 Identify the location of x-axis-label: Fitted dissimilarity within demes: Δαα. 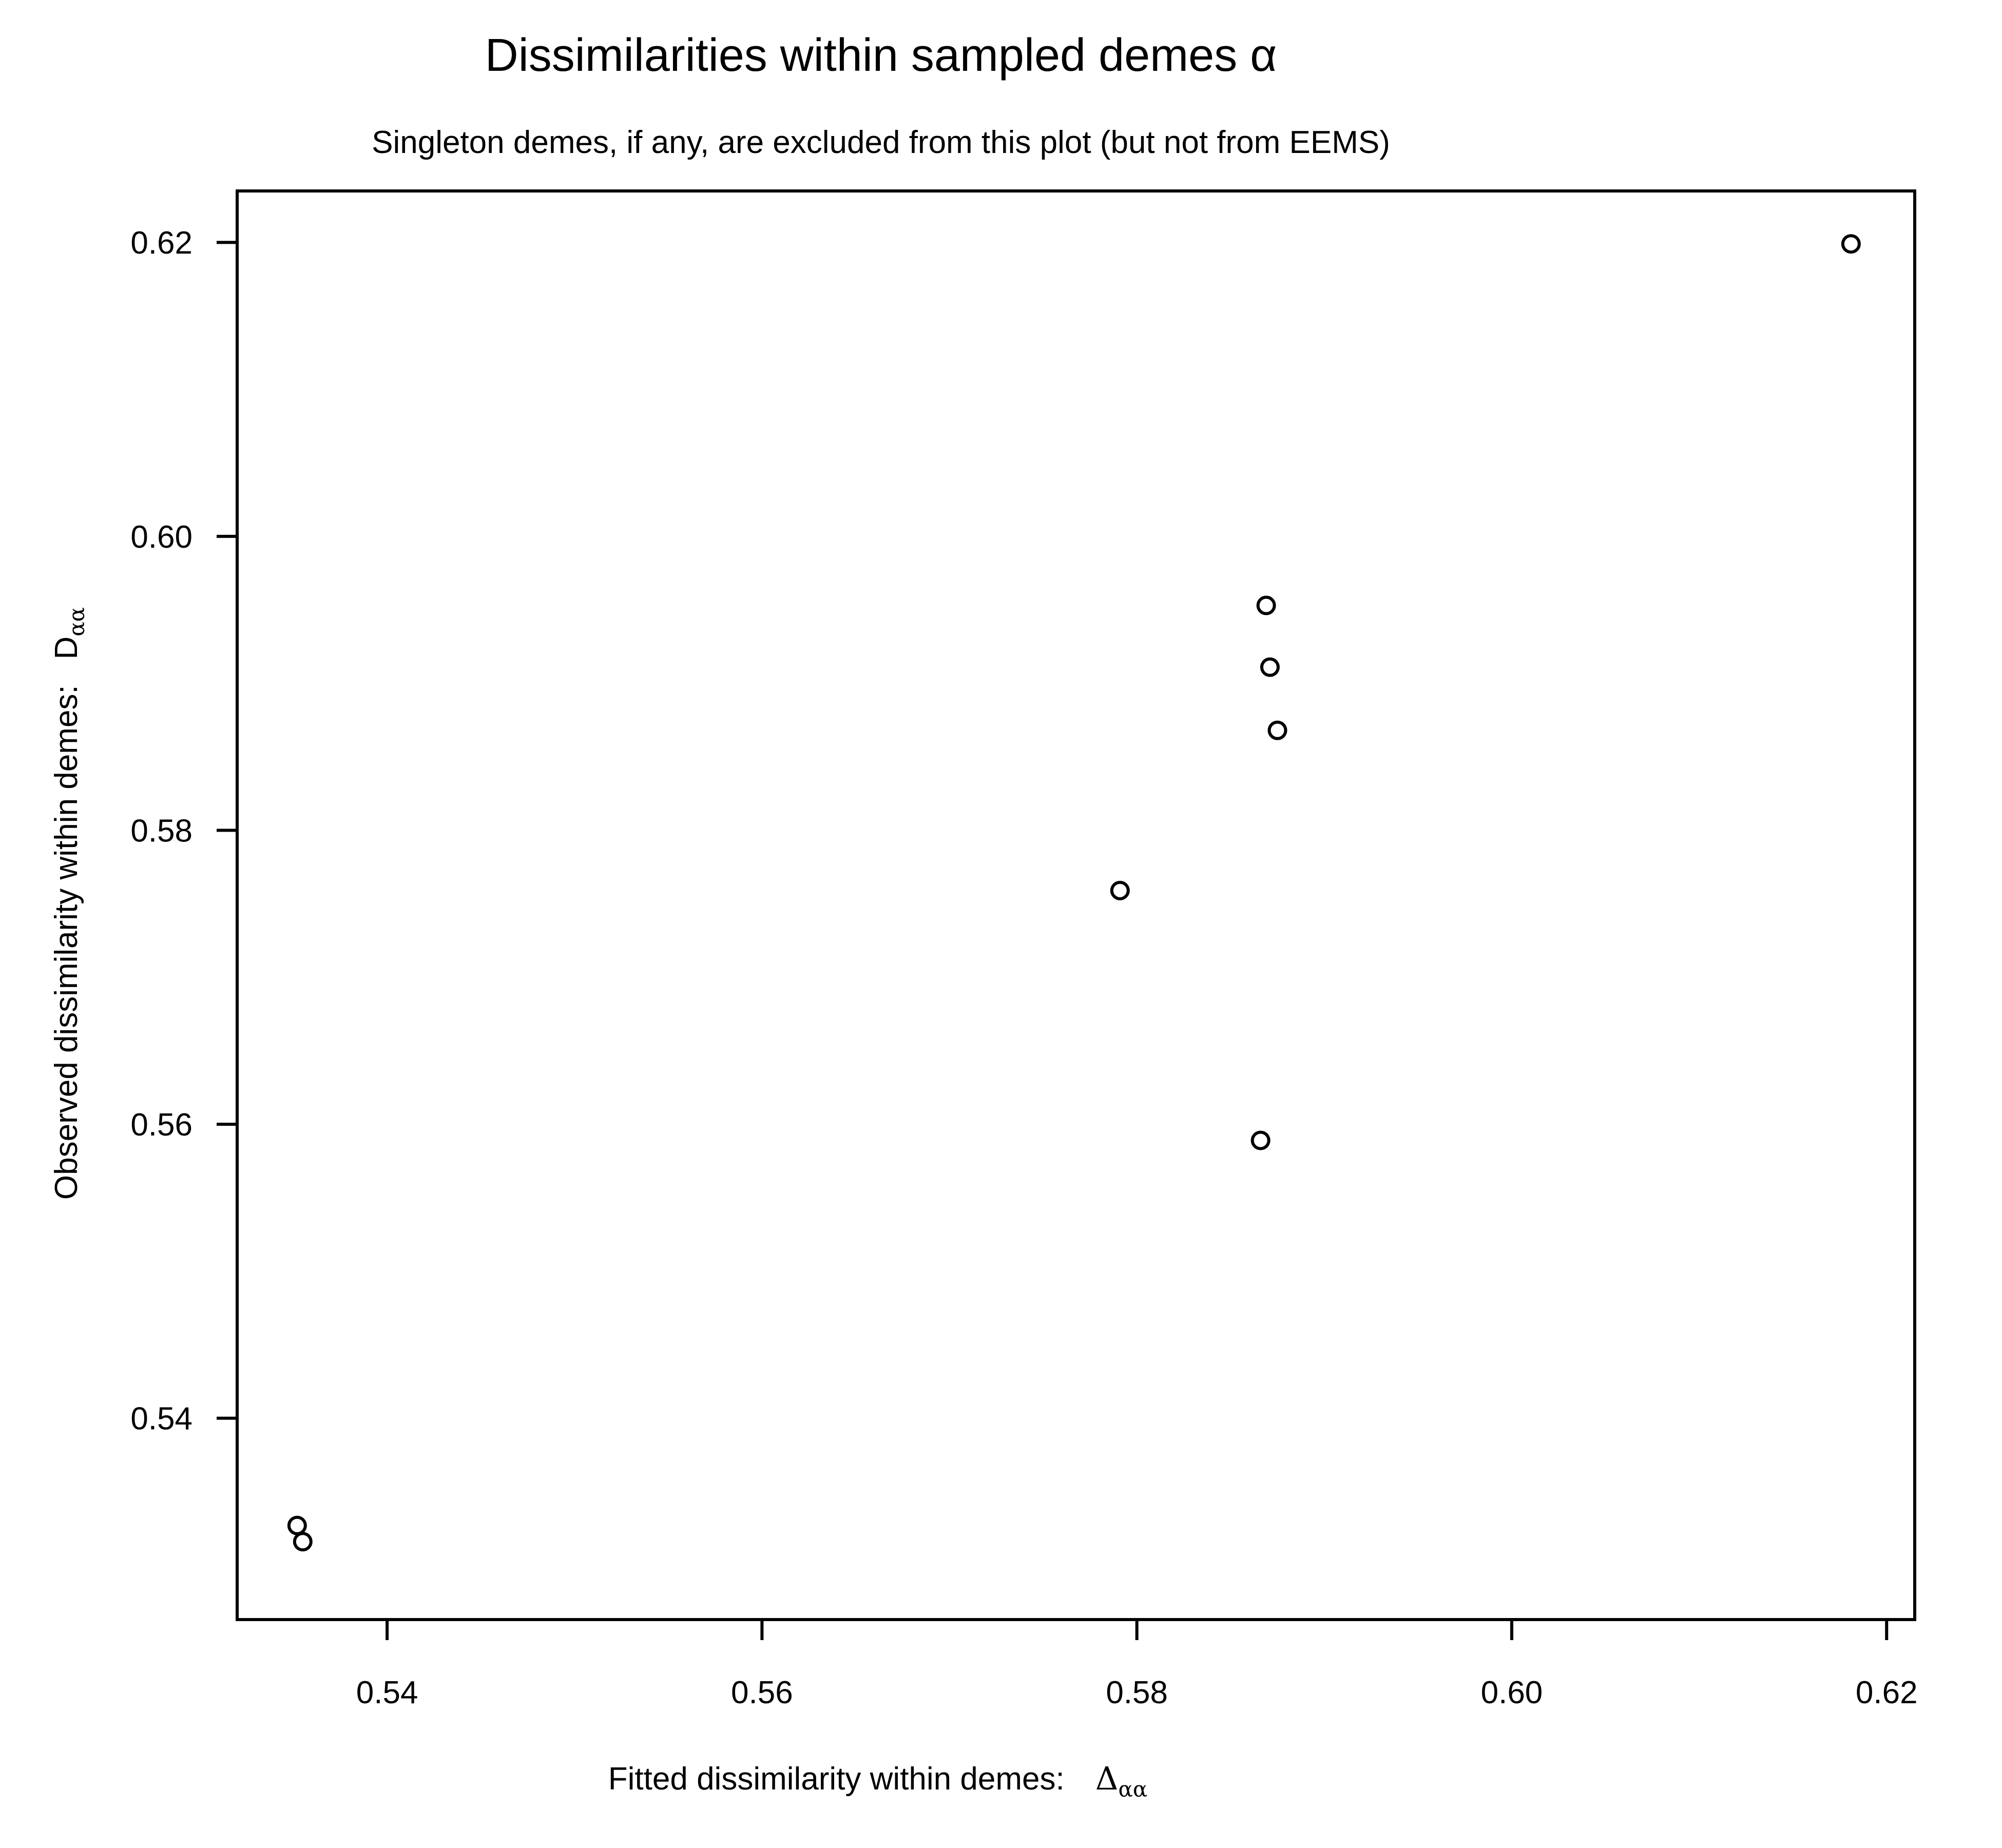
(877, 1781).